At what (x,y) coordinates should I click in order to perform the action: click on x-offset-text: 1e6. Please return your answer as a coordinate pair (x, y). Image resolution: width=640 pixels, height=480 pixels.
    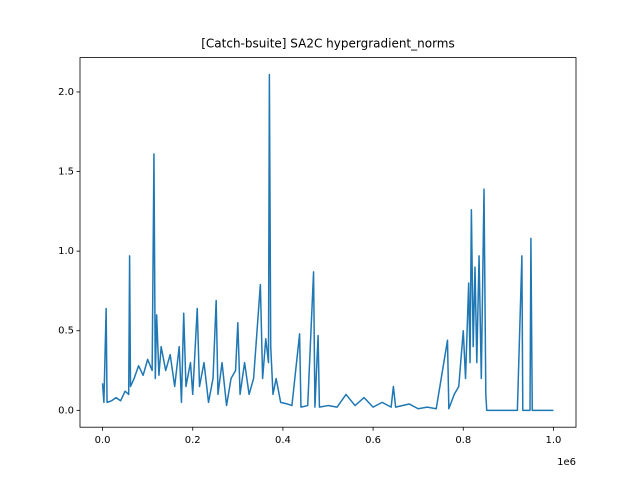
    Looking at the image, I should click on (566, 462).